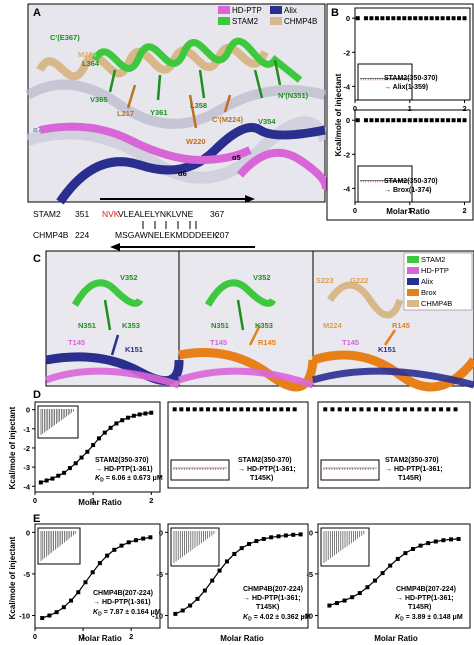 This screenshot has width=474, height=645. What do you see at coordinates (396, 638) in the screenshot?
I see `panel-e-xlabel-3: Molar Ratio` at bounding box center [396, 638].